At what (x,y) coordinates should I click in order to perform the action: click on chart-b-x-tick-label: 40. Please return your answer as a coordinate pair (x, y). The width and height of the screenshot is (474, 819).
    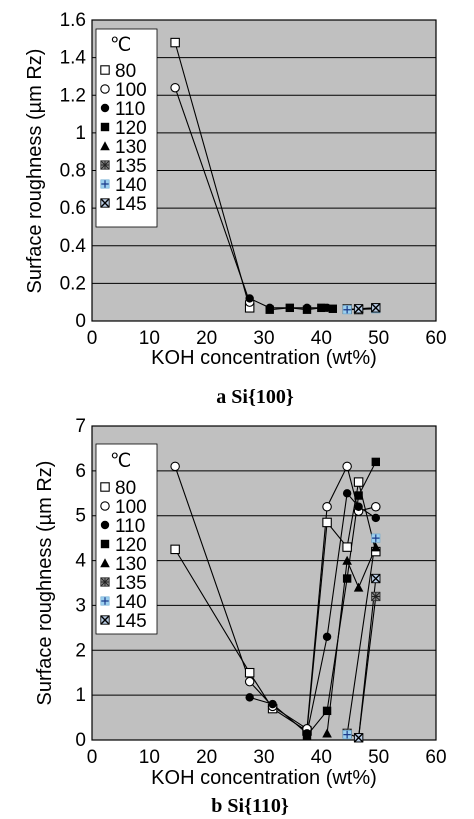
    Looking at the image, I should click on (321, 757).